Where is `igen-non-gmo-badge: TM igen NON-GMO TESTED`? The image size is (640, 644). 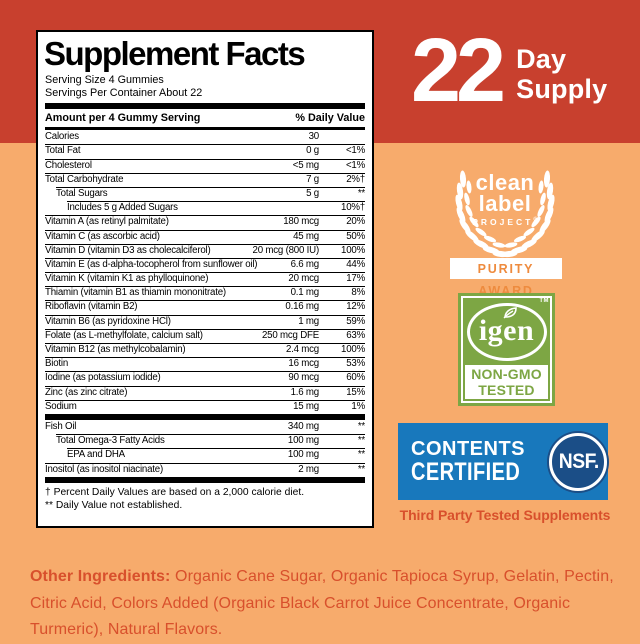
igen-non-gmo-badge: TM igen NON-GMO TESTED is located at coordinates (506, 349).